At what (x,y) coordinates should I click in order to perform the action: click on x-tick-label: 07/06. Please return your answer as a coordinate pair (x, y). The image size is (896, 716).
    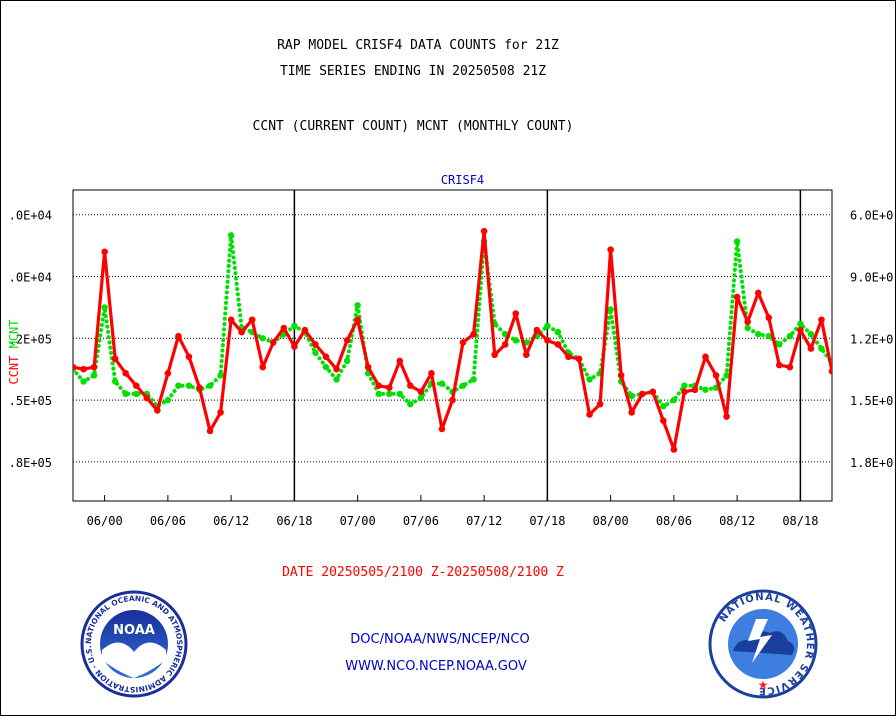
    Looking at the image, I should click on (421, 521).